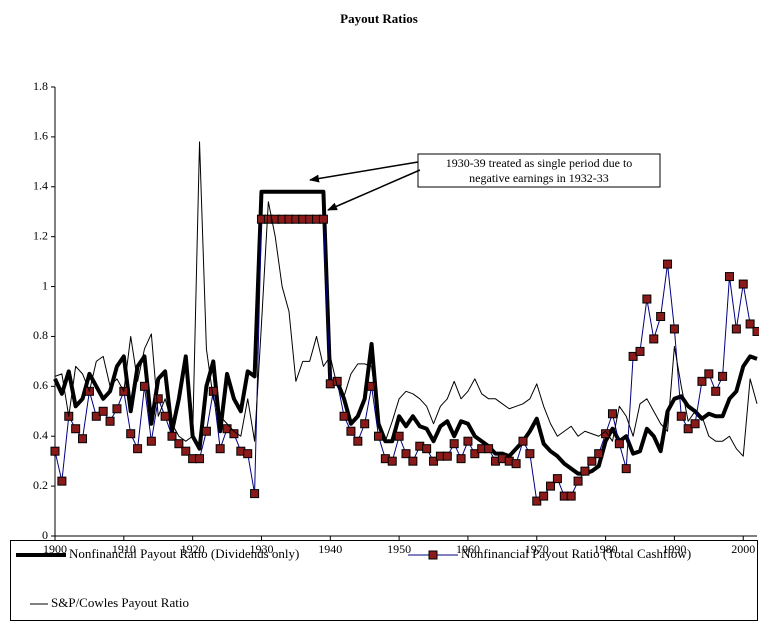  I want to click on x-tick-label: 1900, so click(55, 549).